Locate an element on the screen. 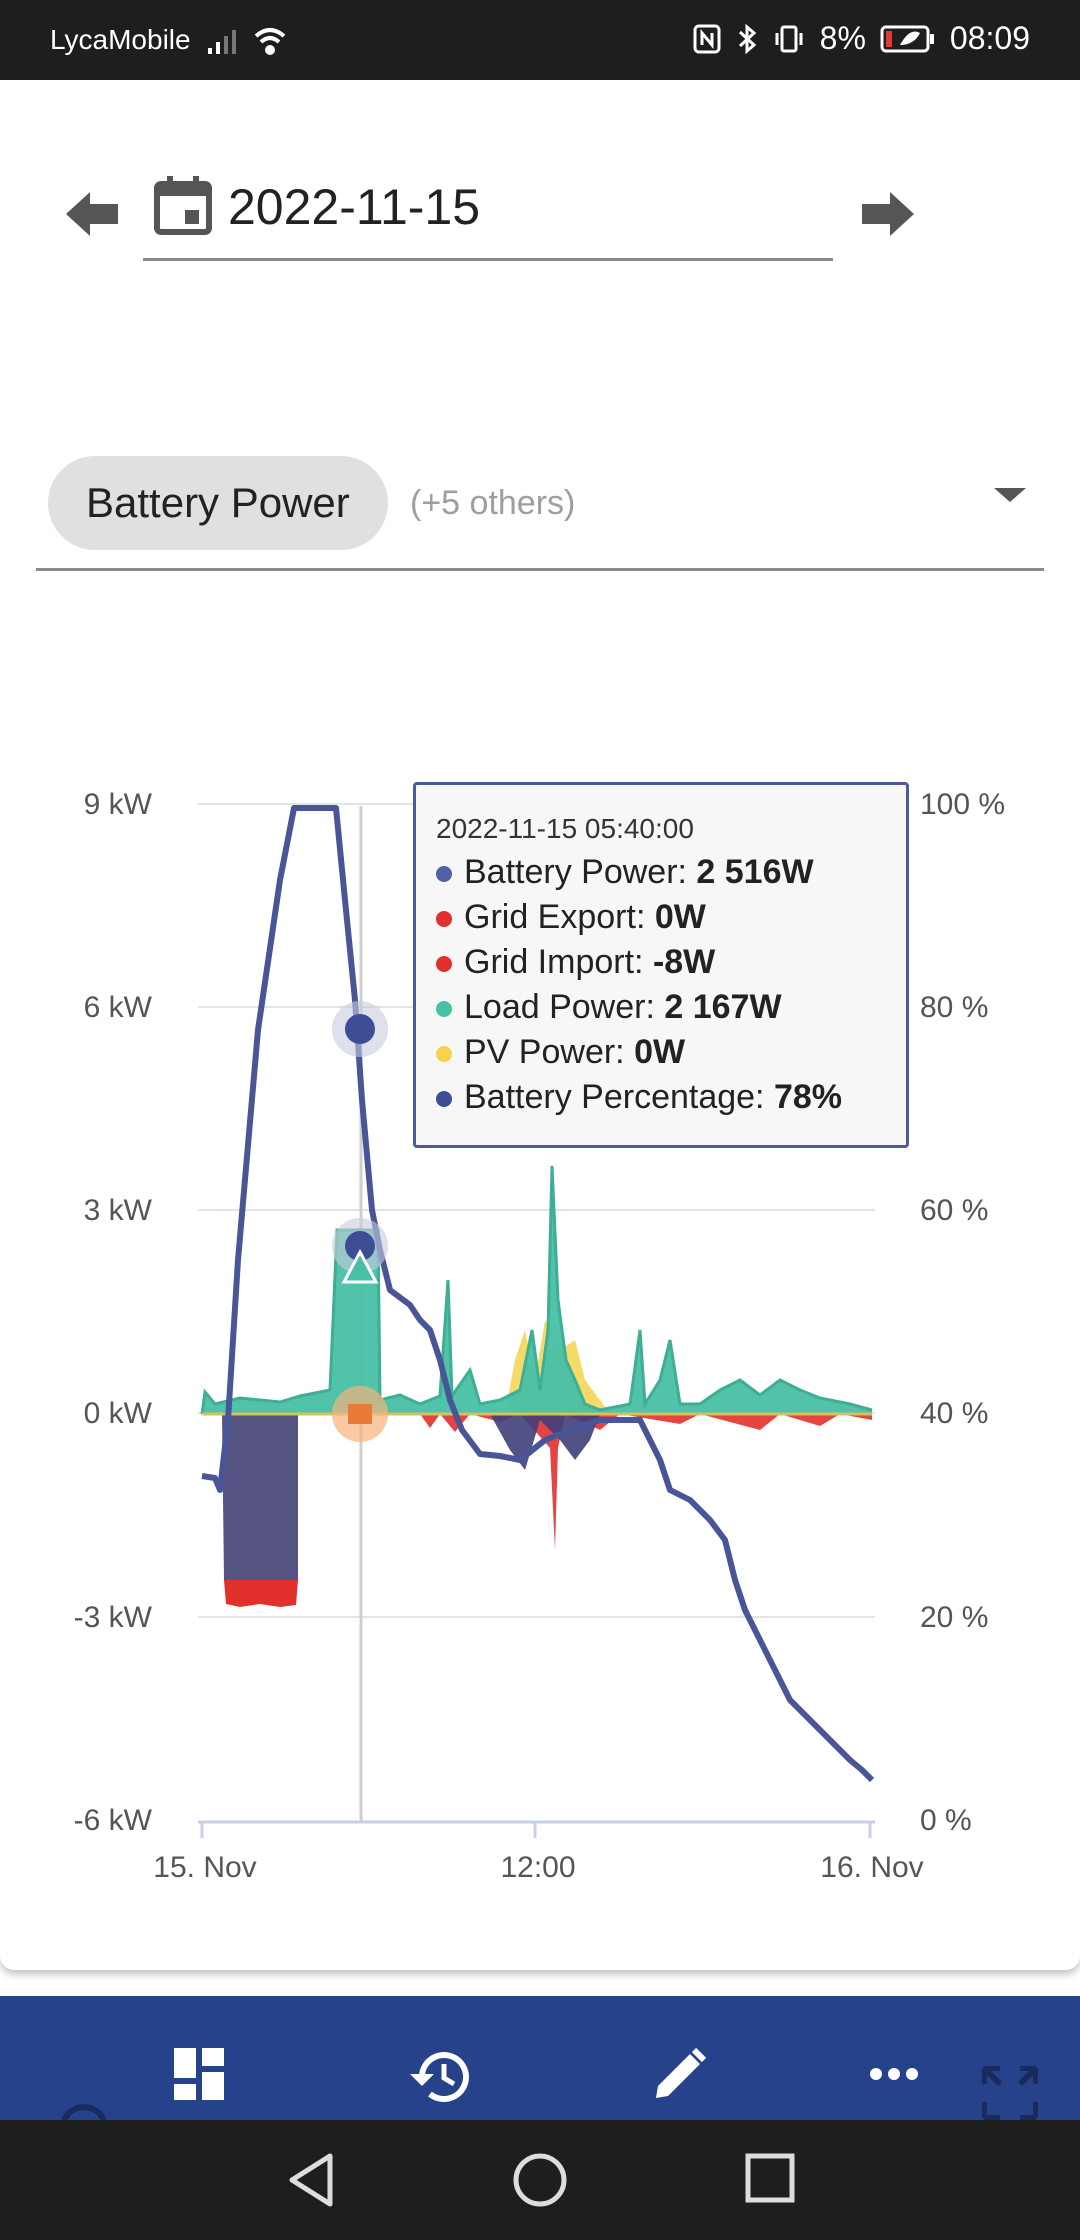  x-tick: 15. Nov is located at coordinates (204, 1867).